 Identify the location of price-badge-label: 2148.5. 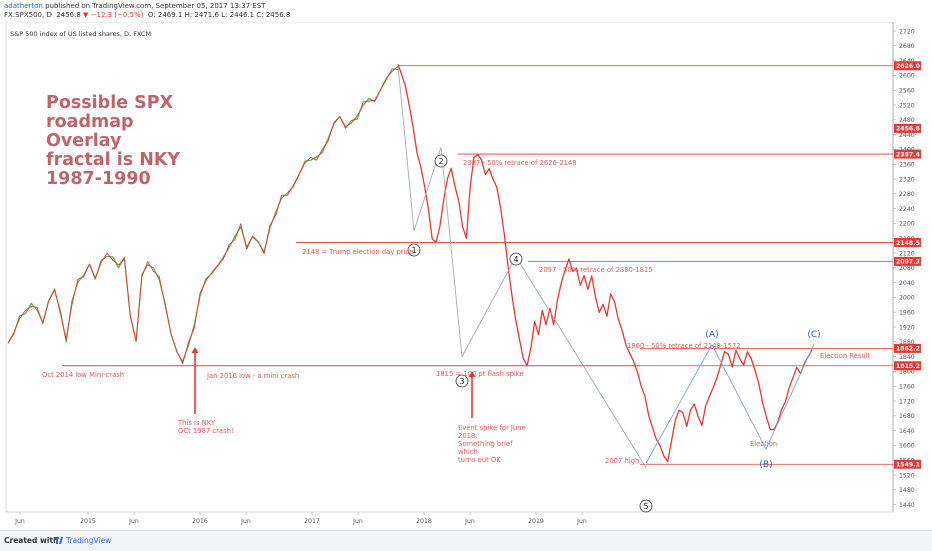
(908, 243).